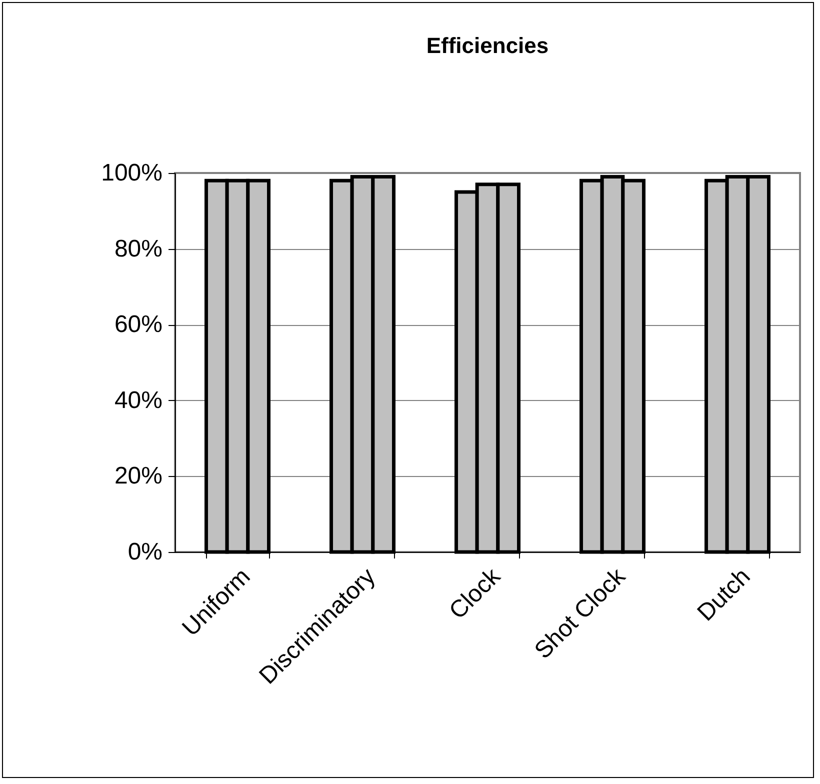 The width and height of the screenshot is (820, 784). I want to click on y-tick-label: 80%, so click(138, 248).